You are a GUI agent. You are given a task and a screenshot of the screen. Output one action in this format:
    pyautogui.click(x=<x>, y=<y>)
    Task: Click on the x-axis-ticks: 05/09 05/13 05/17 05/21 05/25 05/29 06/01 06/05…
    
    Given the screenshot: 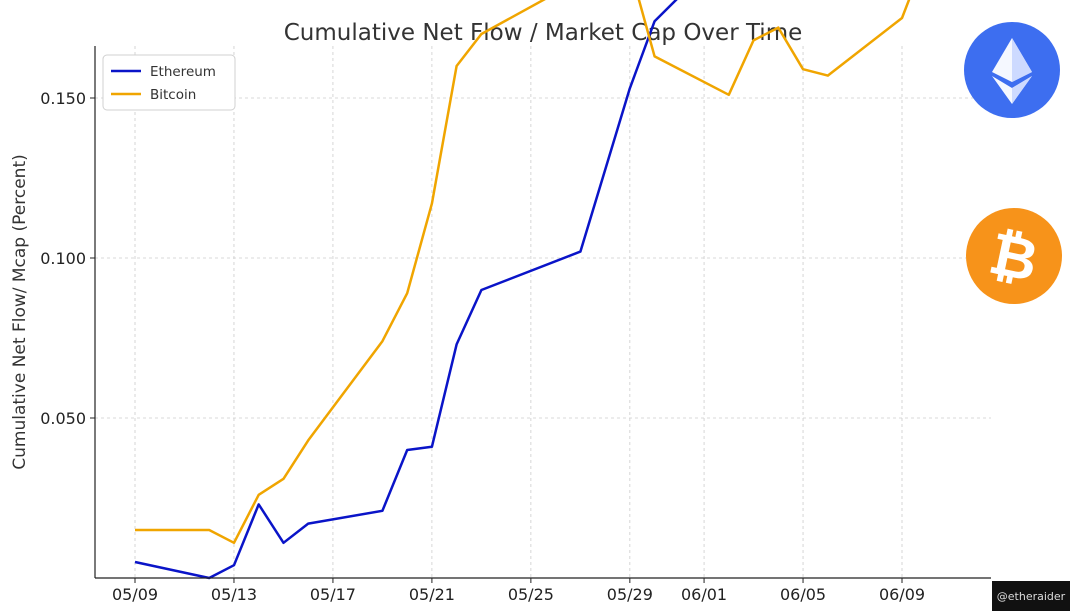 What is the action you would take?
    pyautogui.click(x=518, y=591)
    